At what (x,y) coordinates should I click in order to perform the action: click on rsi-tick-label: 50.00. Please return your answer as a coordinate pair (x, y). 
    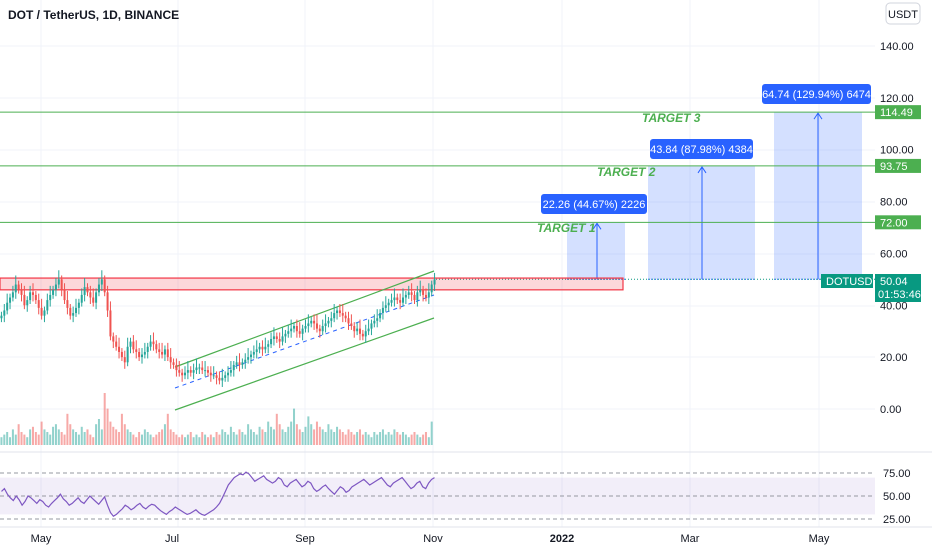
    Looking at the image, I should click on (897, 497).